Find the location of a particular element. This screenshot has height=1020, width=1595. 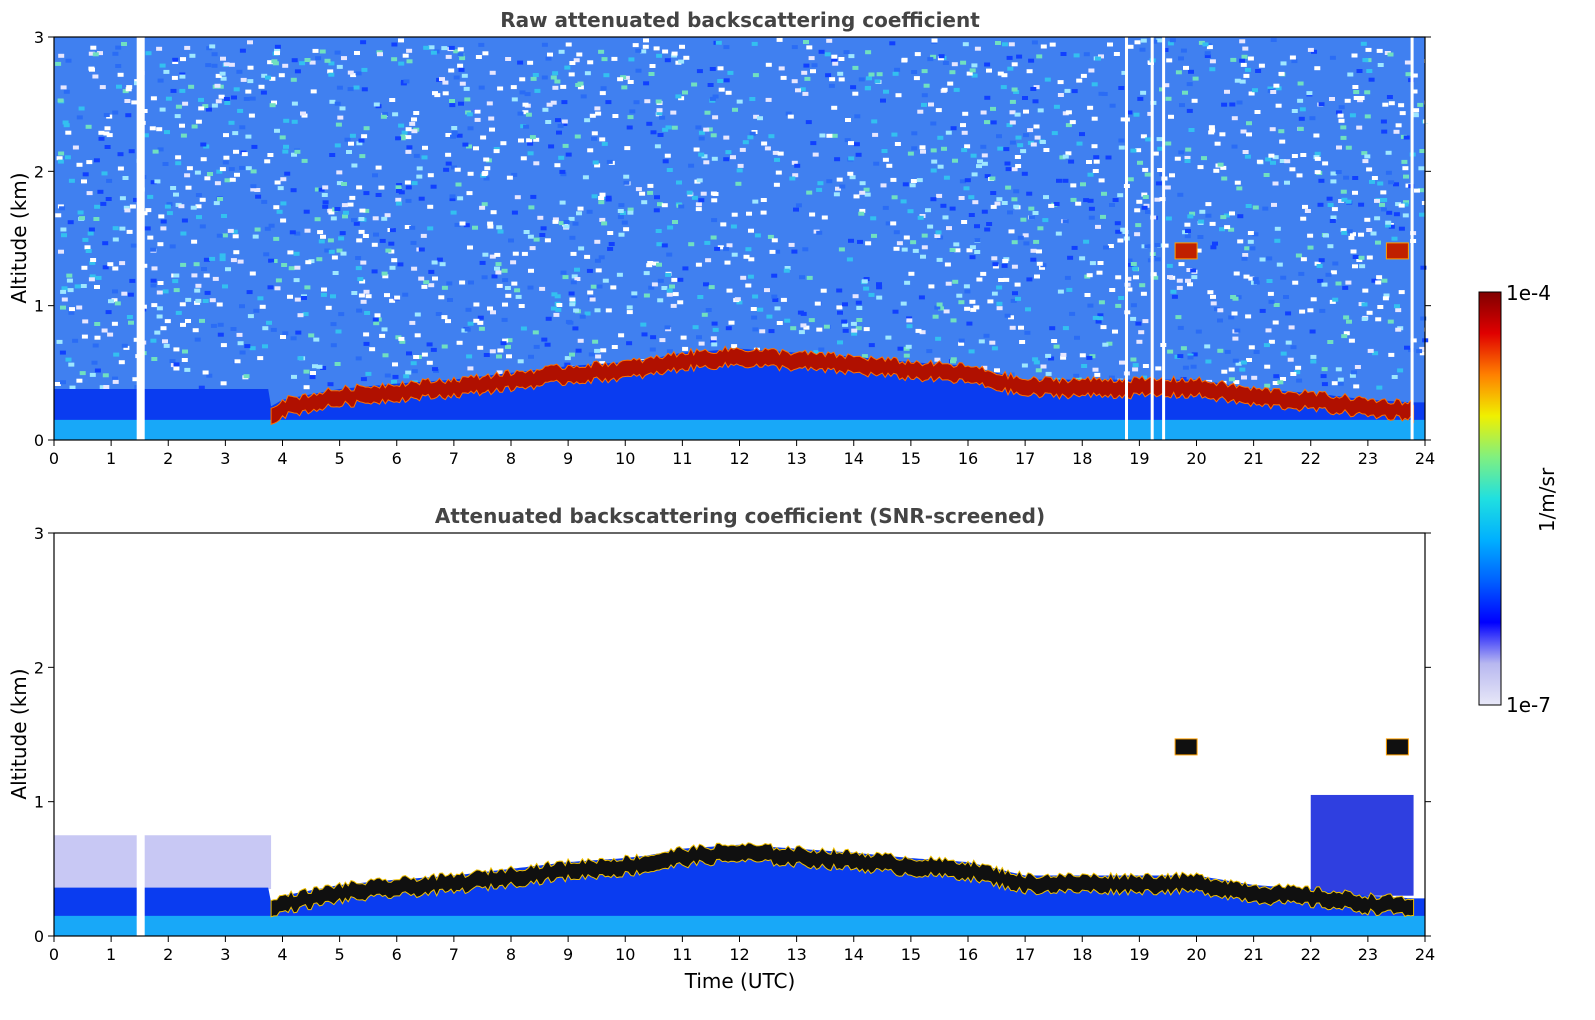

x-tick-label: 24 is located at coordinates (1425, 954).